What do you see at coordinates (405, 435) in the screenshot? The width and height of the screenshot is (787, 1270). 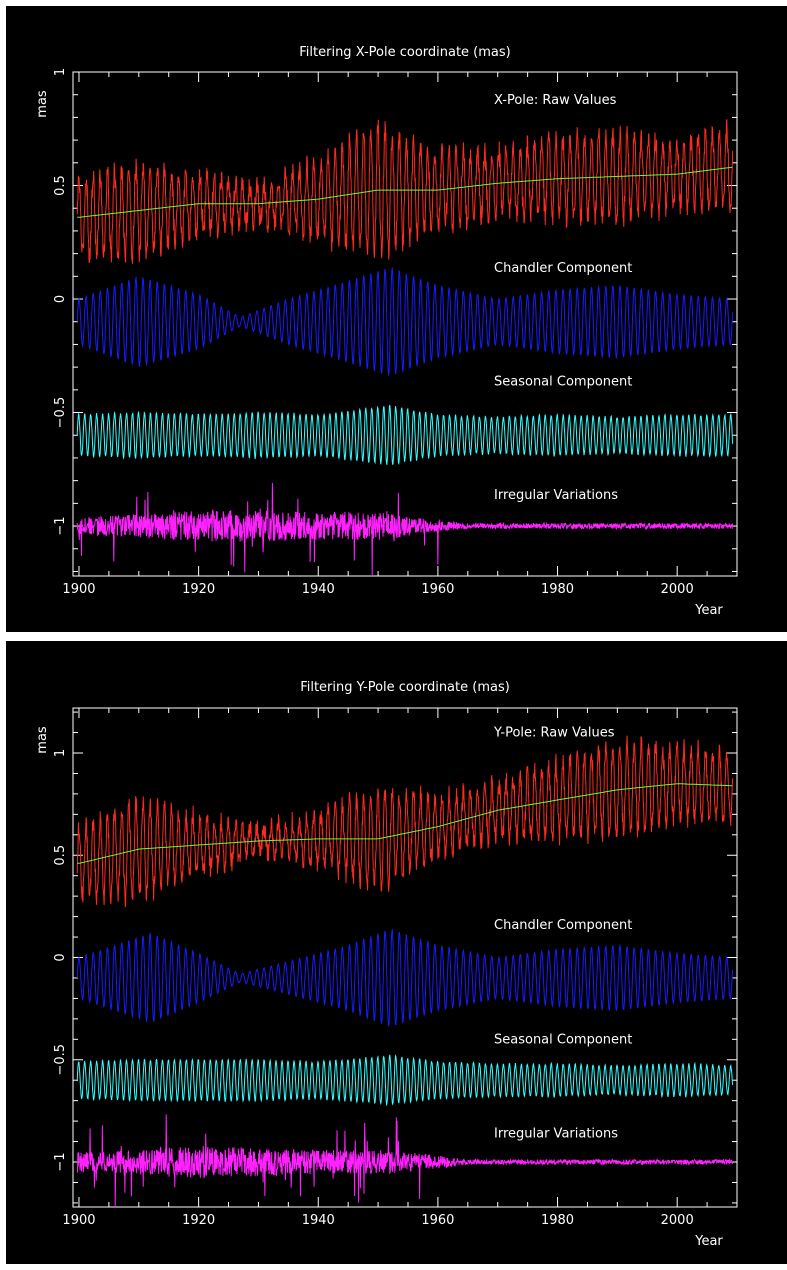 I see `x-pole-series-3-line` at bounding box center [405, 435].